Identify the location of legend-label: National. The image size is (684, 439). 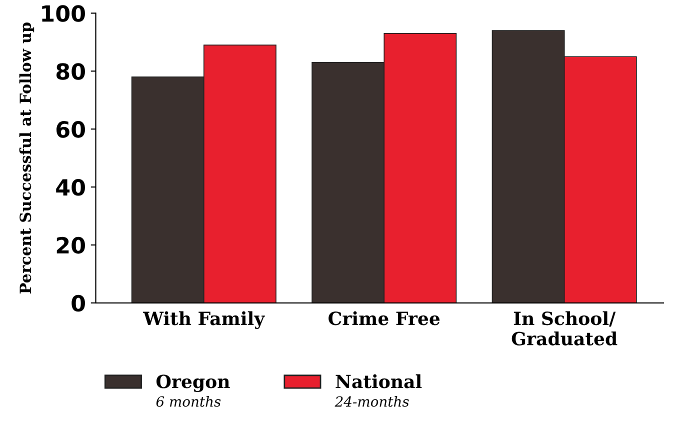
(379, 381).